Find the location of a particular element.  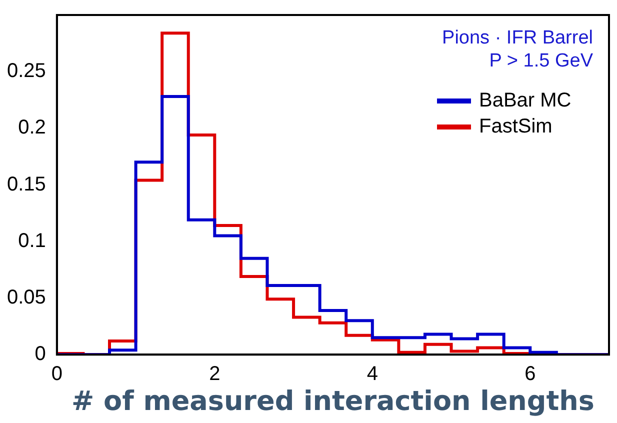

x-axis-title: # of measured interaction lengths is located at coordinates (333, 401).